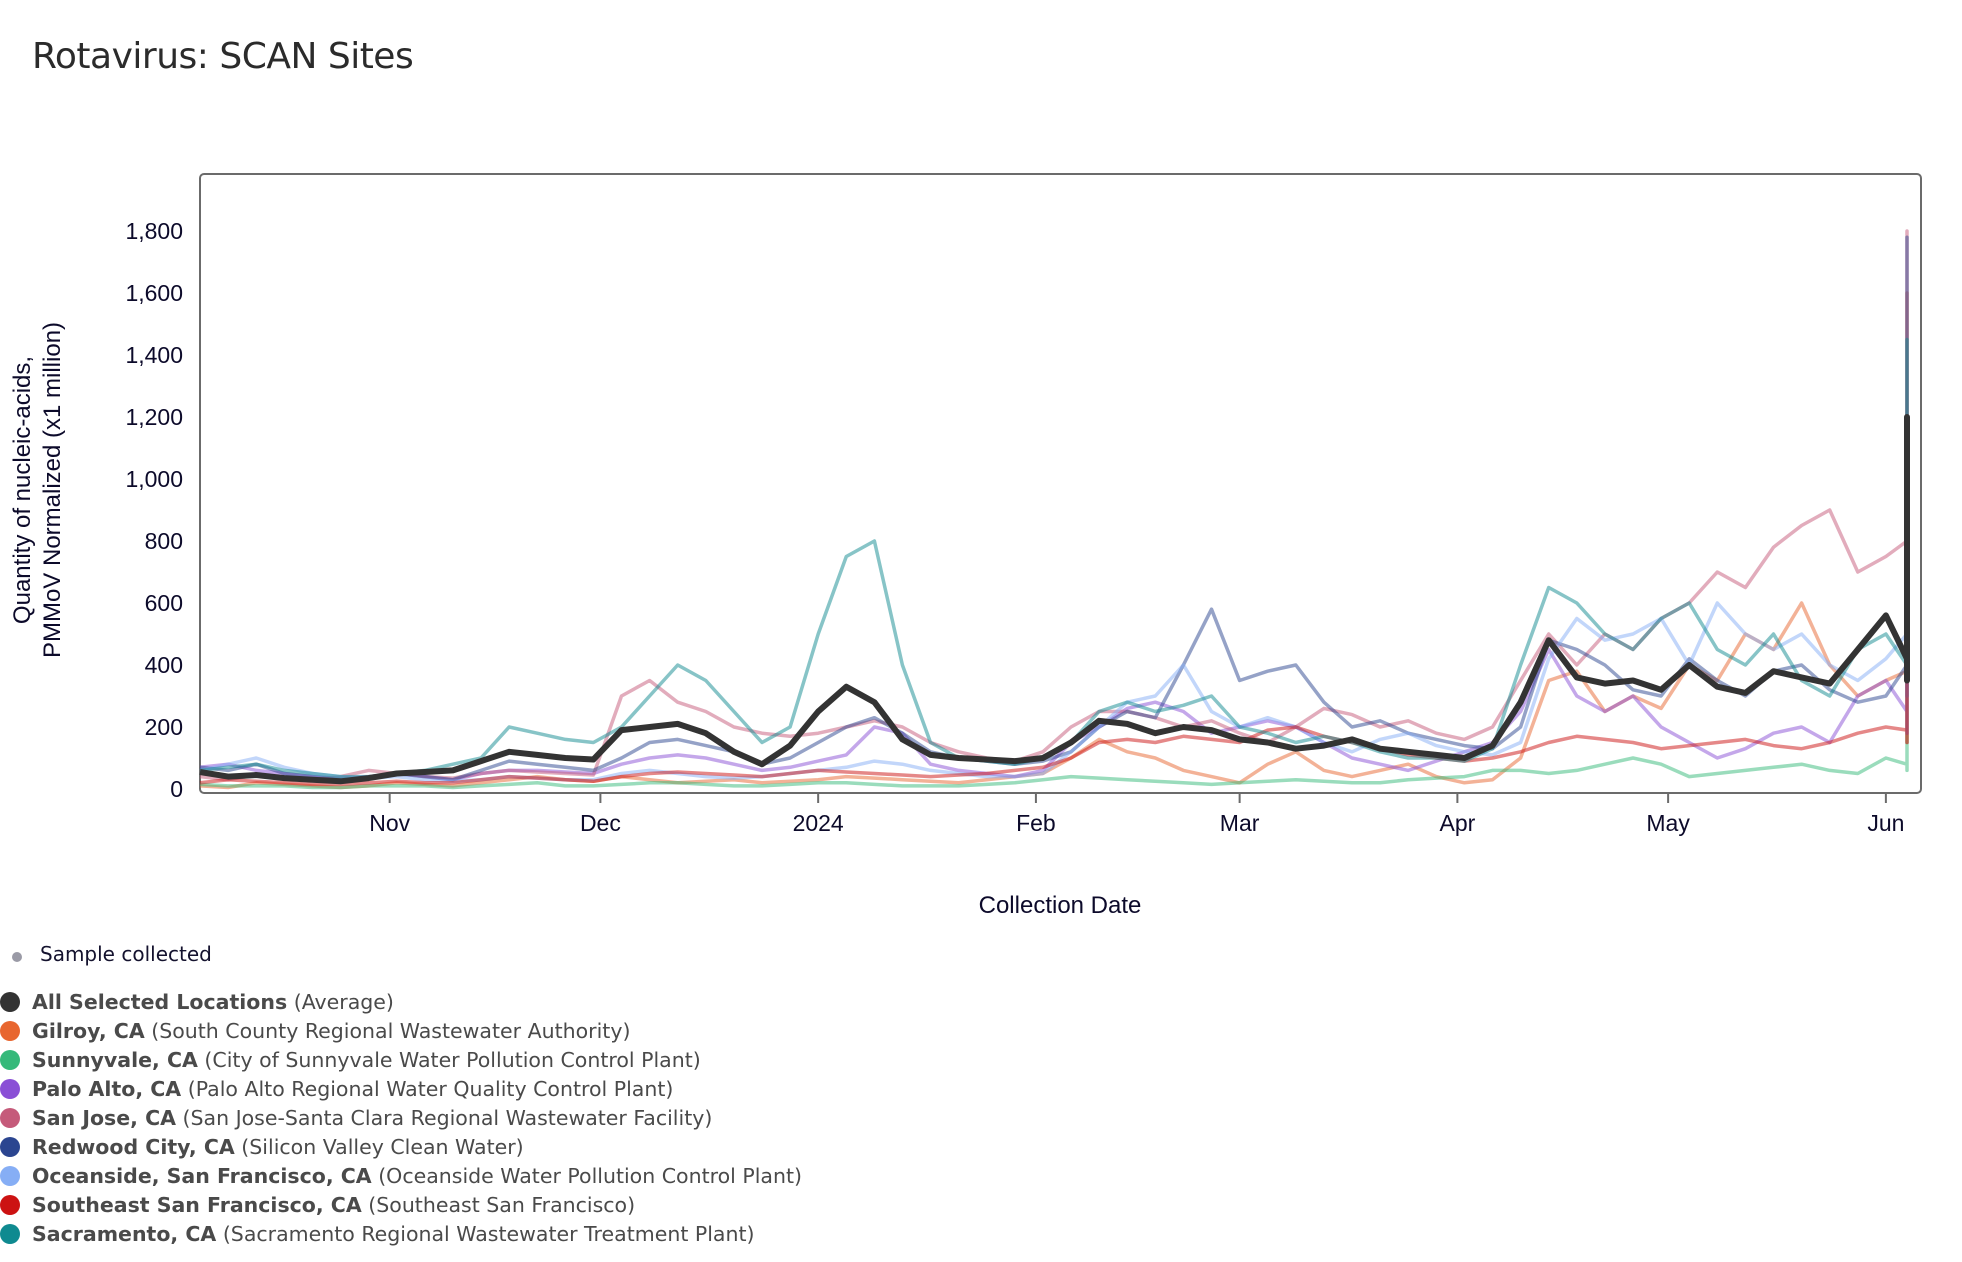  I want to click on legend-item-name: Southeast San Francisco, CA, so click(197, 1205).